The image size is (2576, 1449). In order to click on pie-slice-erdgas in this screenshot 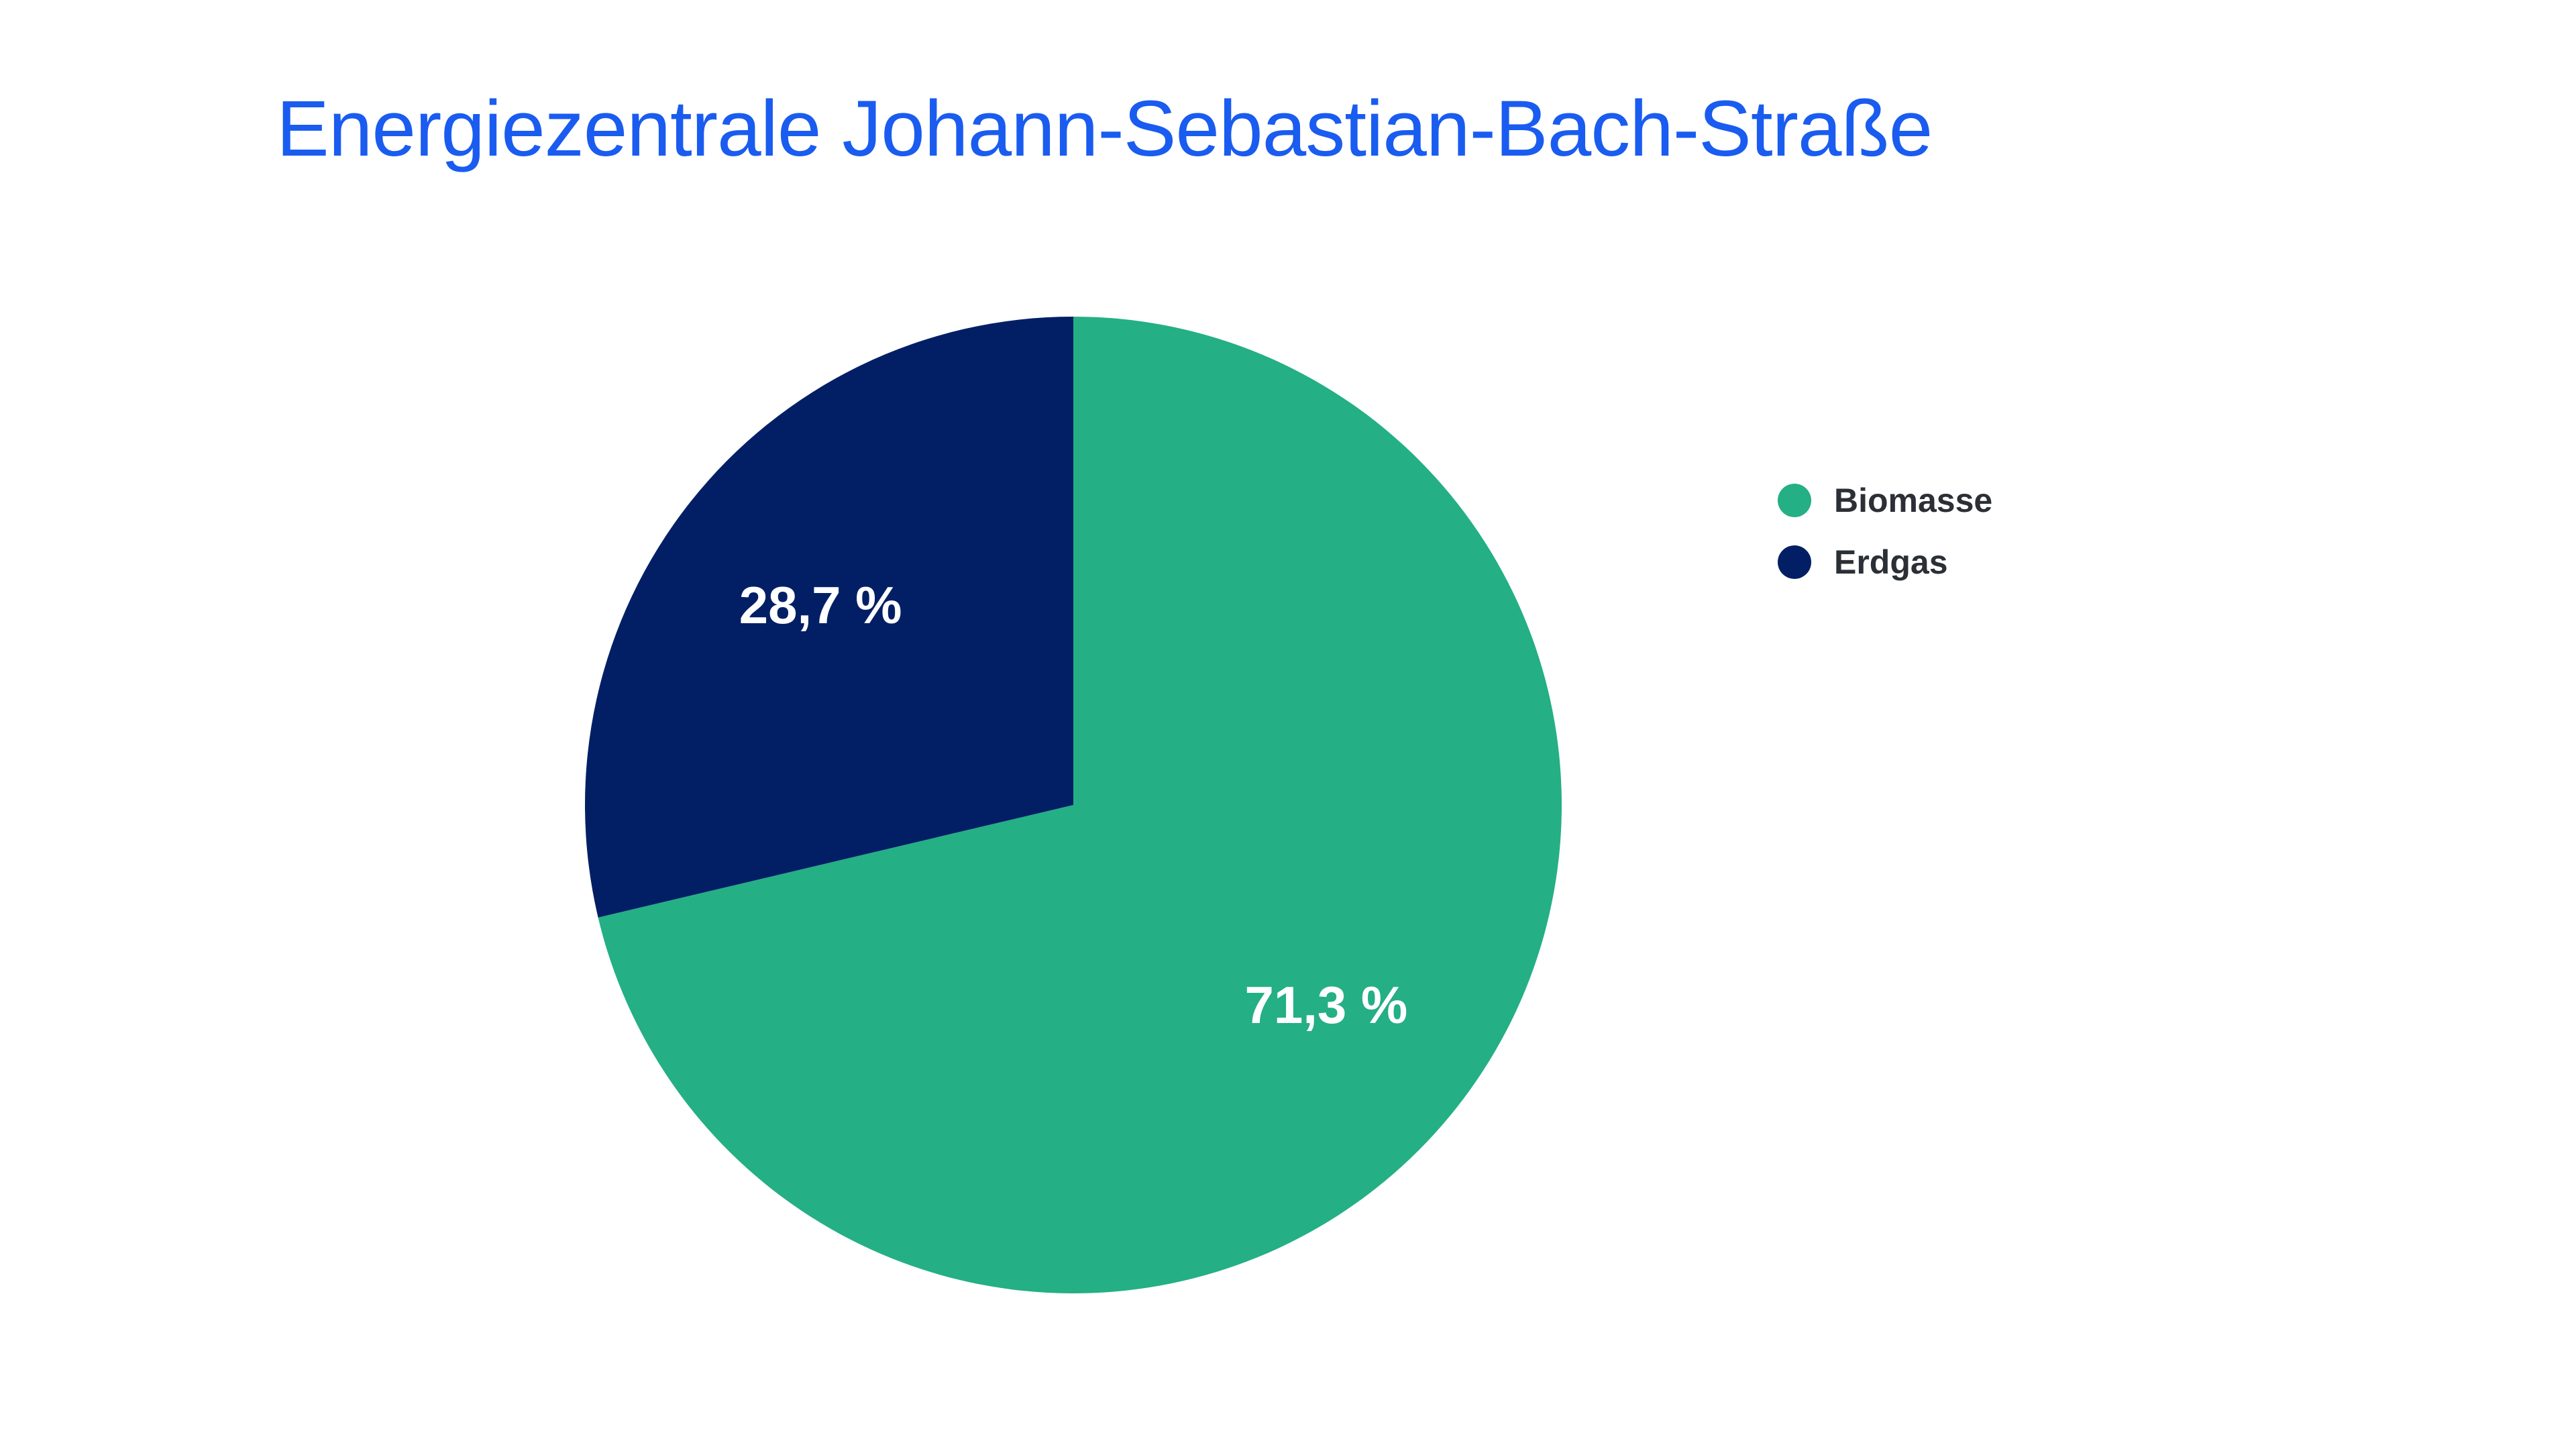, I will do `click(828, 617)`.